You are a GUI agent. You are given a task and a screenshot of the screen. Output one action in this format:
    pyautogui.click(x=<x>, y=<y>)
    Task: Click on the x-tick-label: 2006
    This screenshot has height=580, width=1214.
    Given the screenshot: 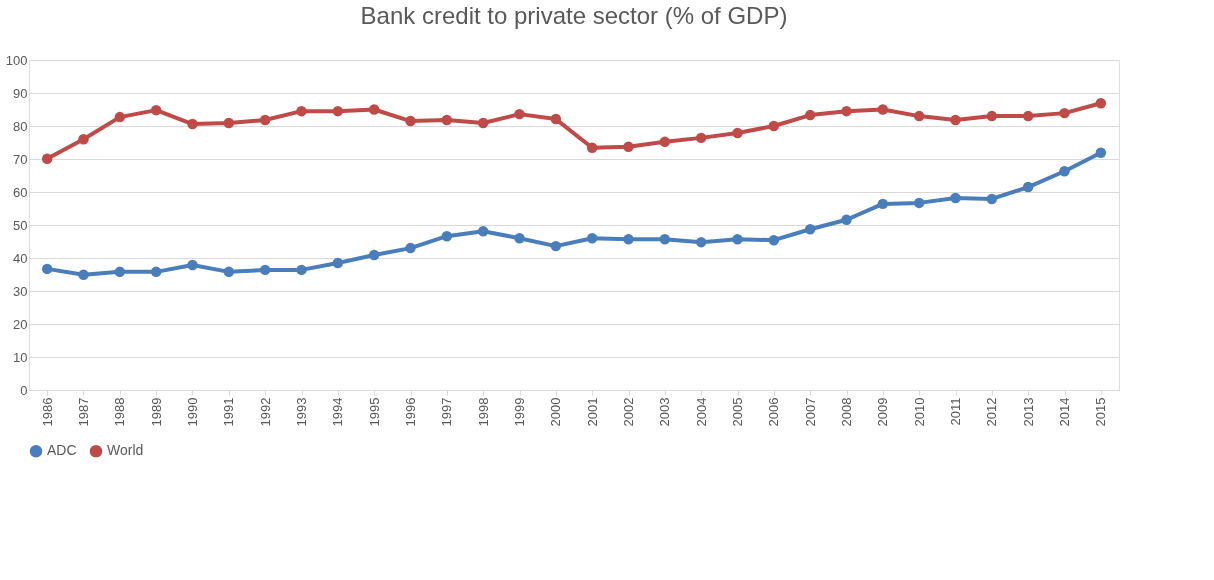 What is the action you would take?
    pyautogui.click(x=774, y=412)
    